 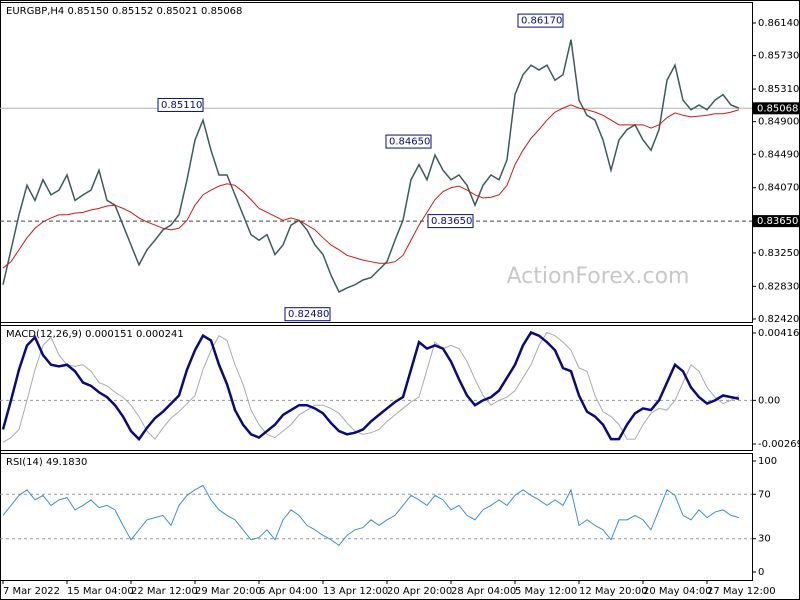 I want to click on annotation-label: 0.85110, so click(x=181, y=105).